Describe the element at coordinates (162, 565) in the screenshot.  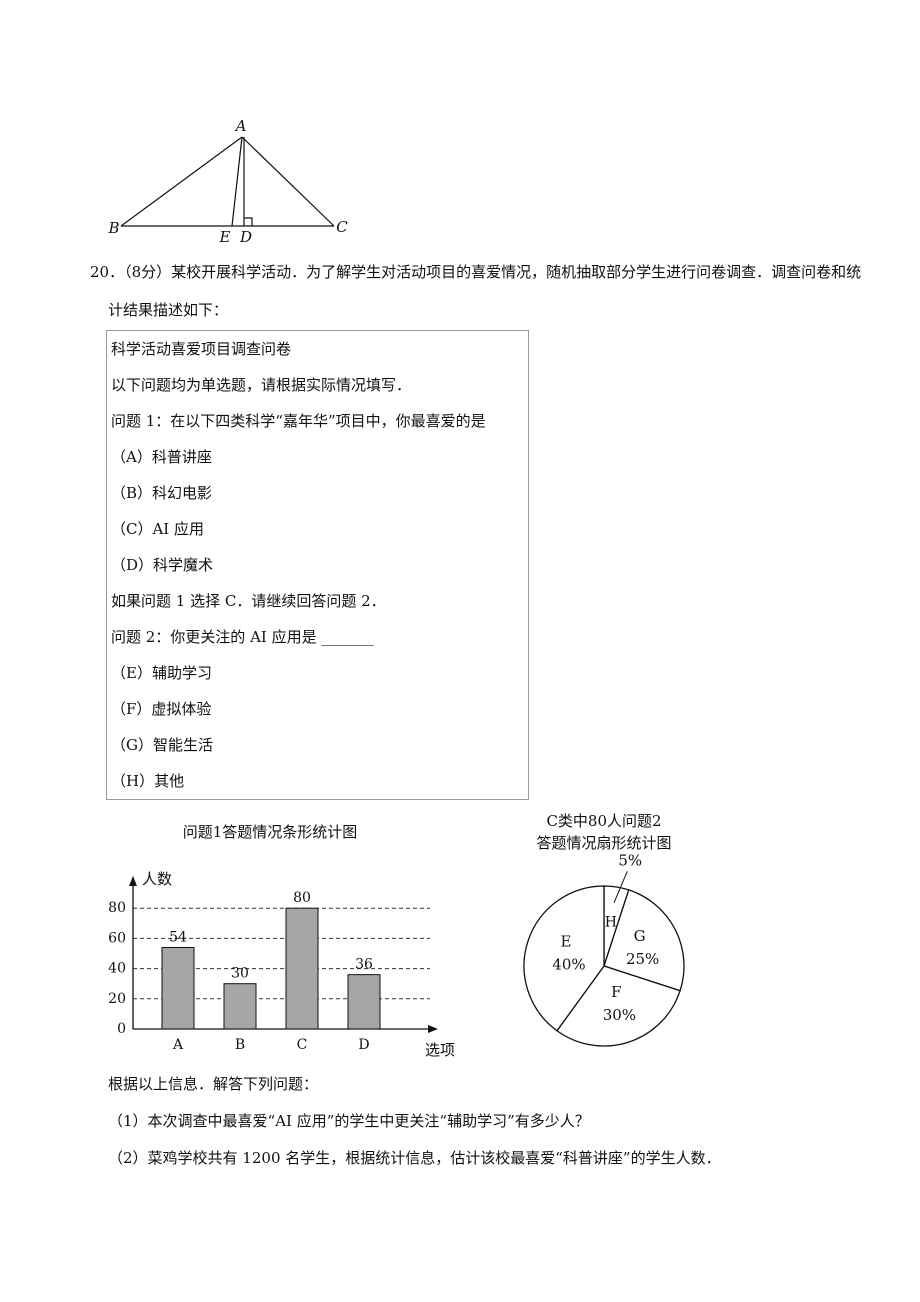
I see `survey-line: （D）科学魔术` at that location.